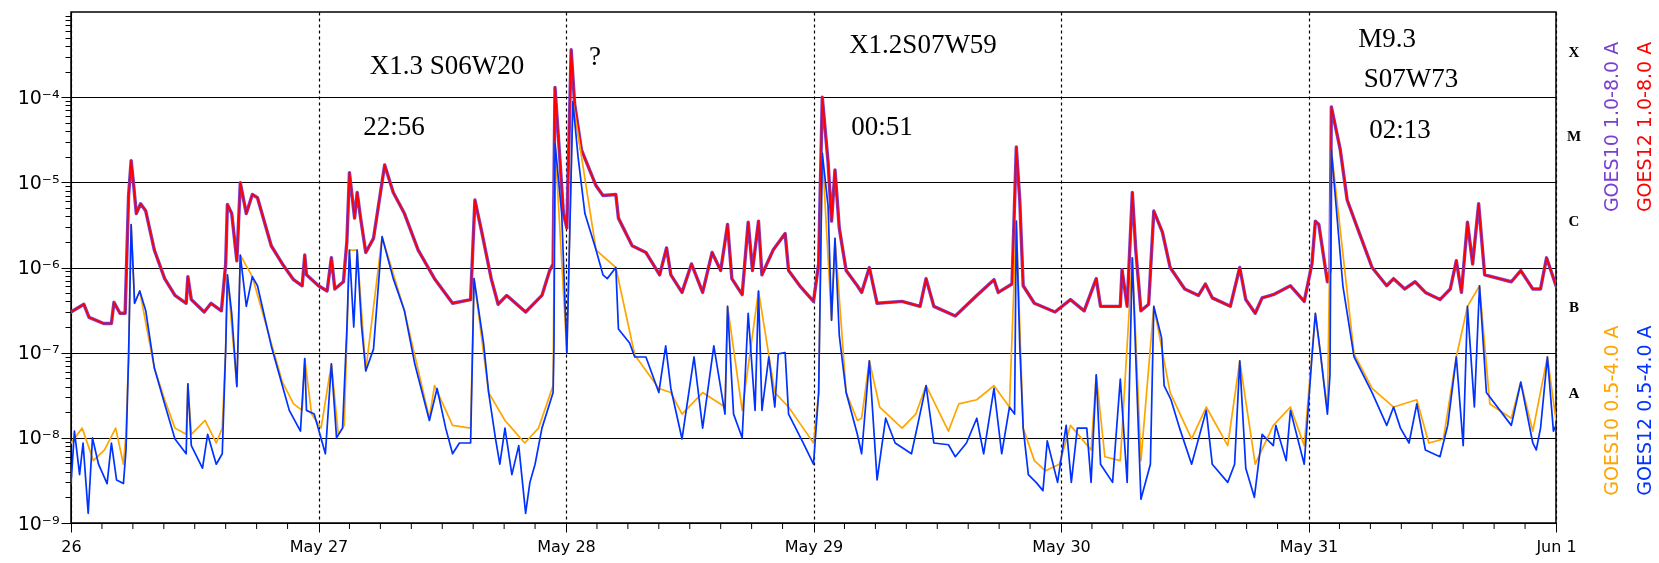 This screenshot has height=563, width=1659. What do you see at coordinates (1574, 136) in the screenshot?
I see `text: M` at bounding box center [1574, 136].